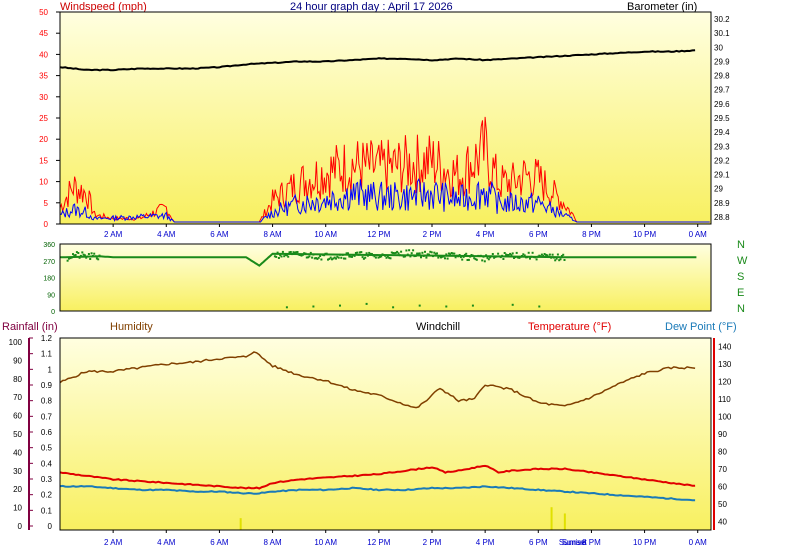 This screenshot has width=798, height=559. Describe the element at coordinates (43, 33) in the screenshot. I see `wind-y-tick: 45` at that location.